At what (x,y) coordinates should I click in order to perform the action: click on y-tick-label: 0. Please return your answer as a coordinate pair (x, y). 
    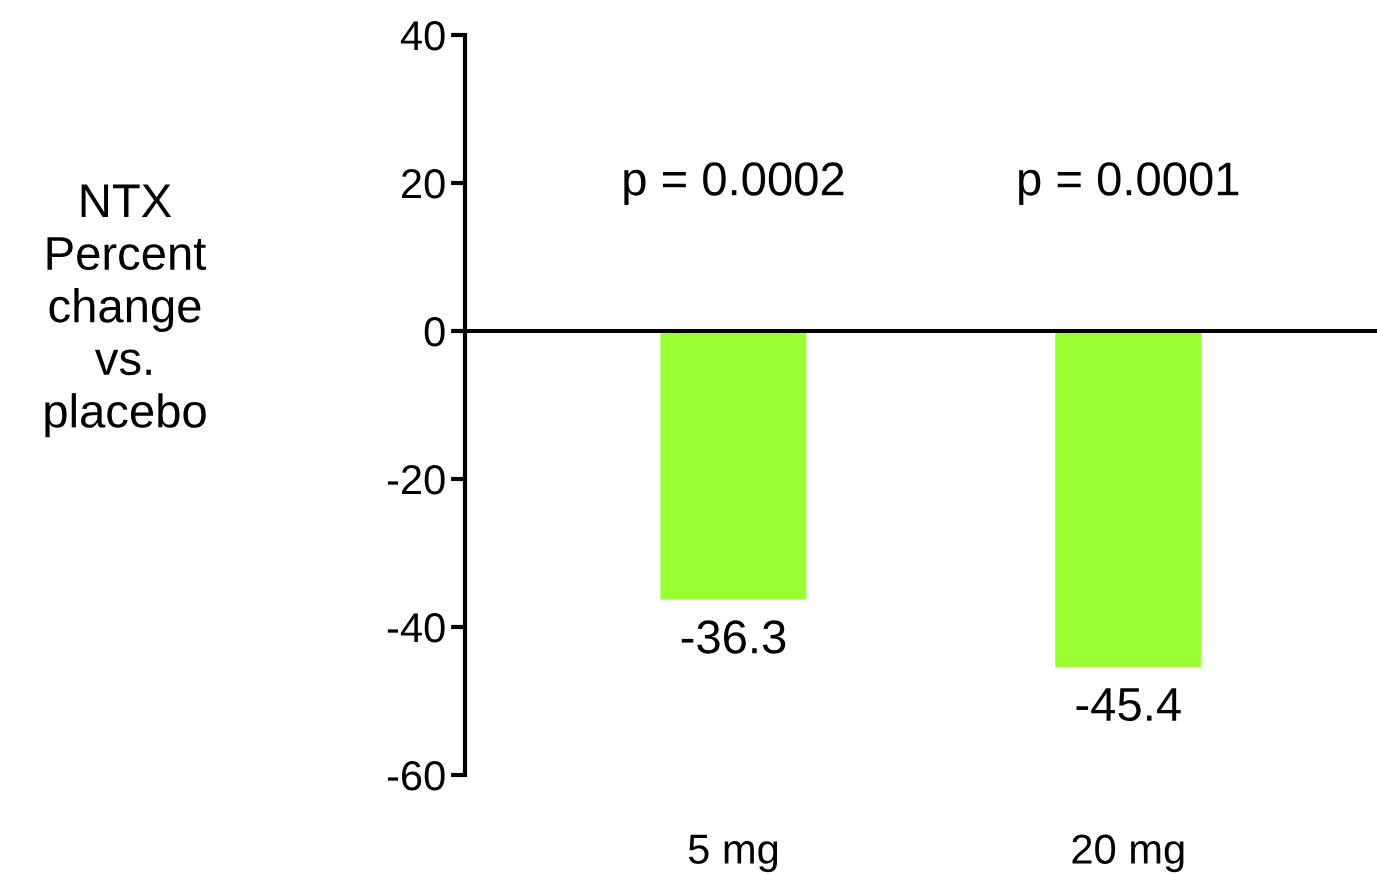
    Looking at the image, I should click on (434, 332).